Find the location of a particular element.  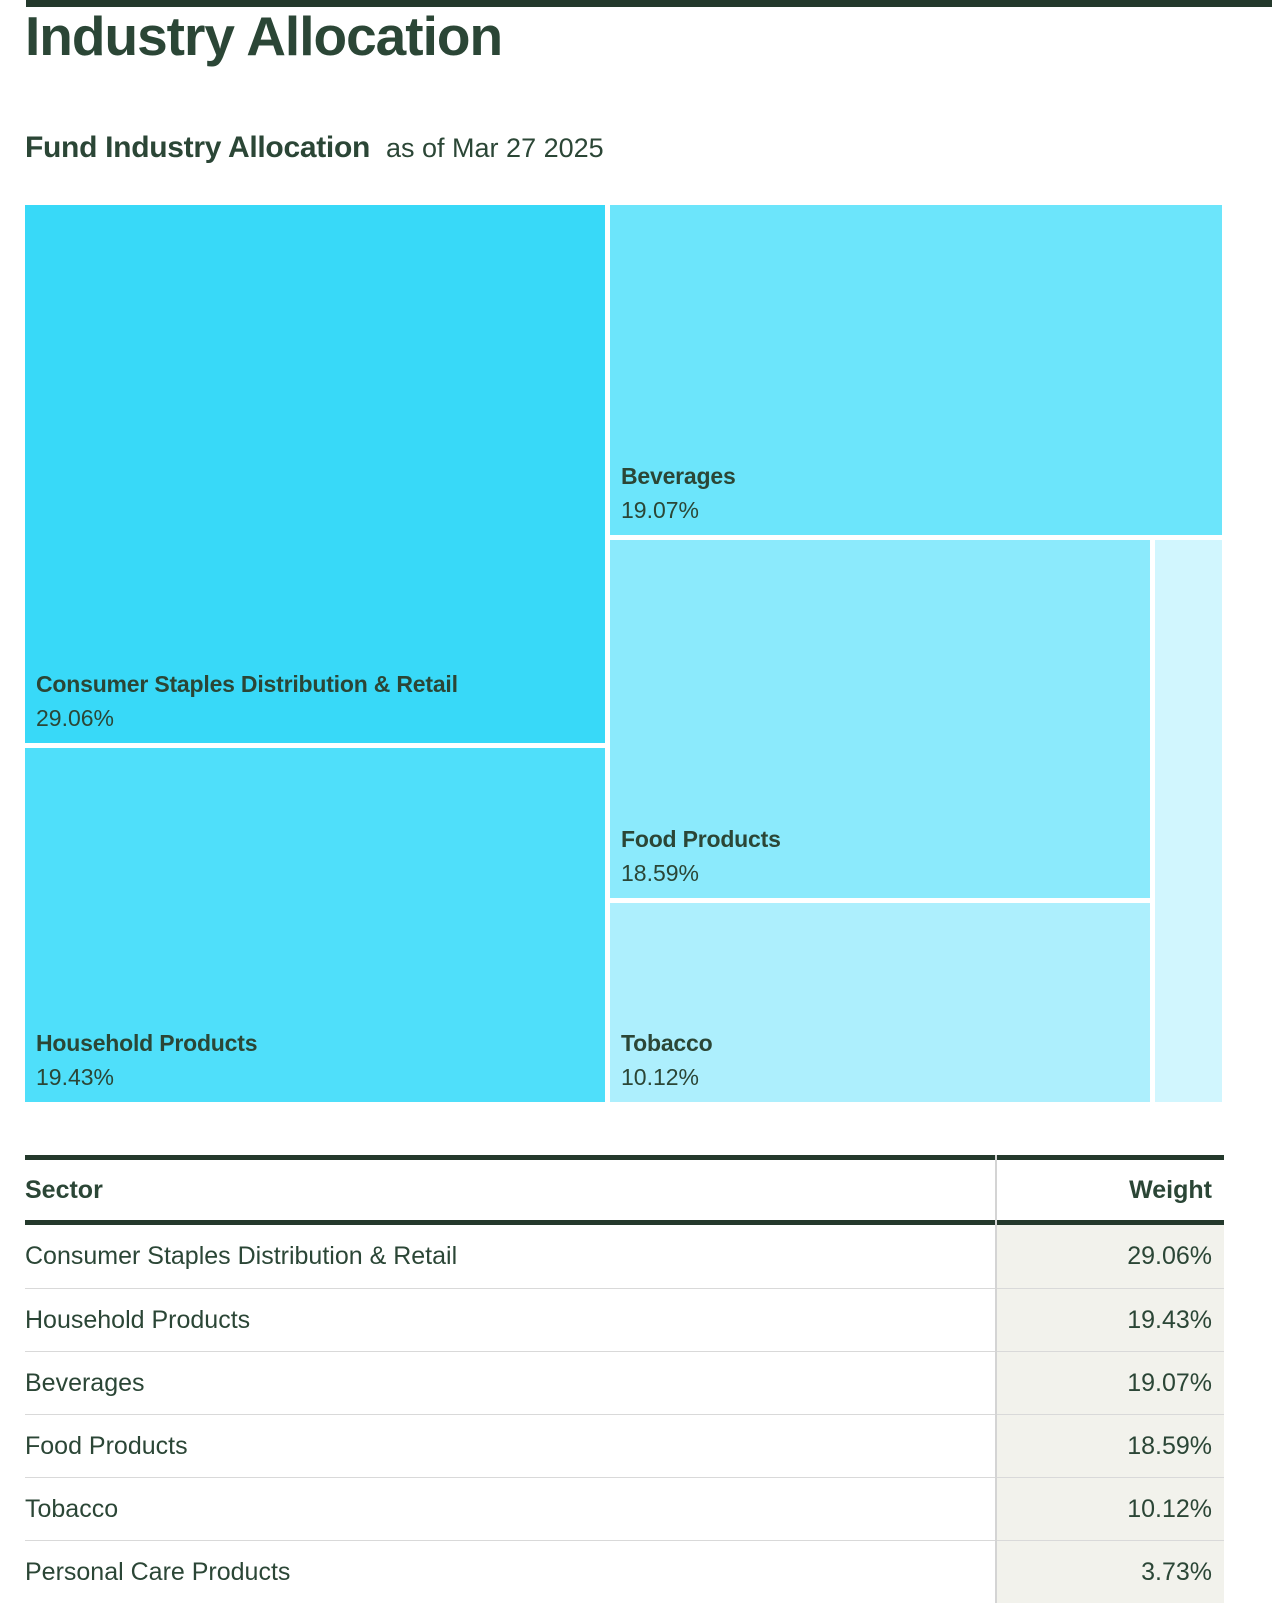

treemap-cell-label: Beverages is located at coordinates (678, 475).